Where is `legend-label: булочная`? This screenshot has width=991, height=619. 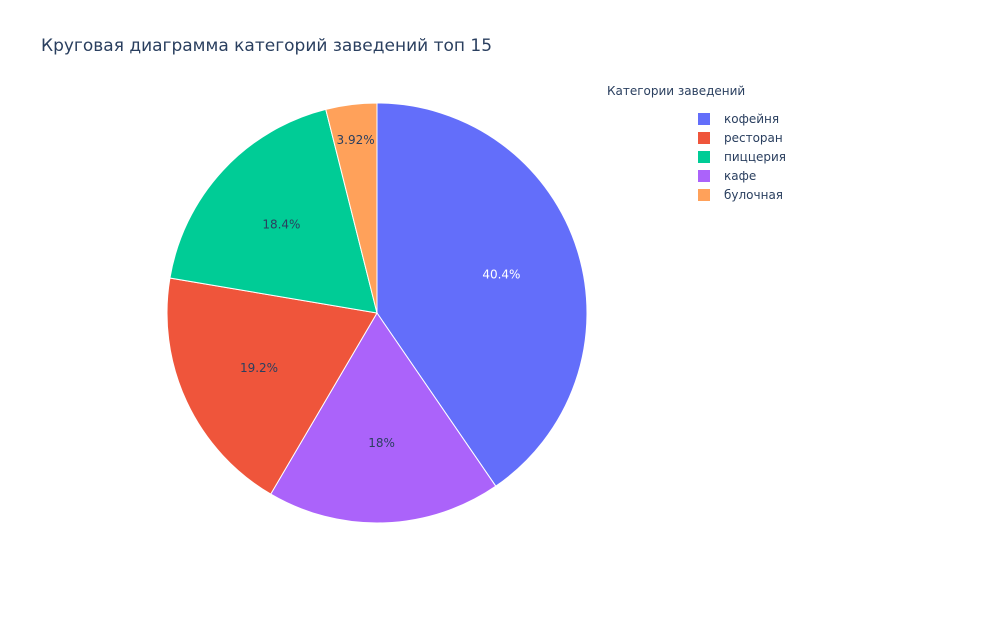
legend-label: булочная is located at coordinates (754, 194).